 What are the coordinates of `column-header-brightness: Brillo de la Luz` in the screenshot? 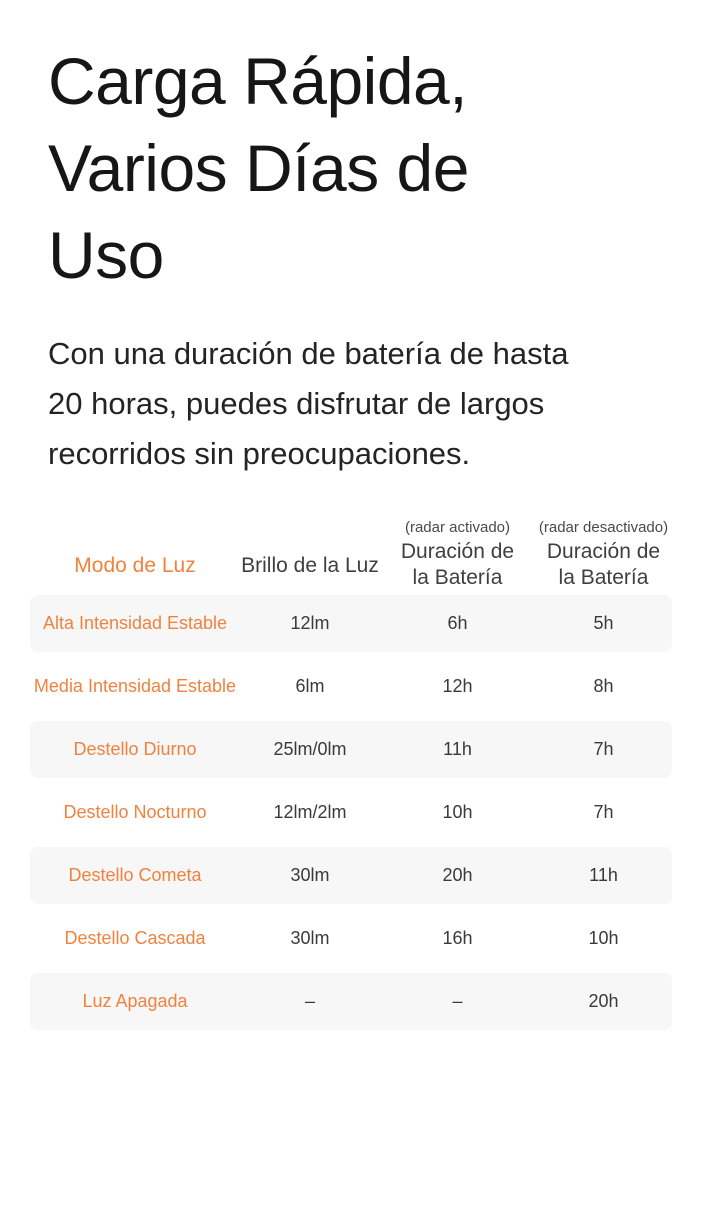 It's located at (310, 565).